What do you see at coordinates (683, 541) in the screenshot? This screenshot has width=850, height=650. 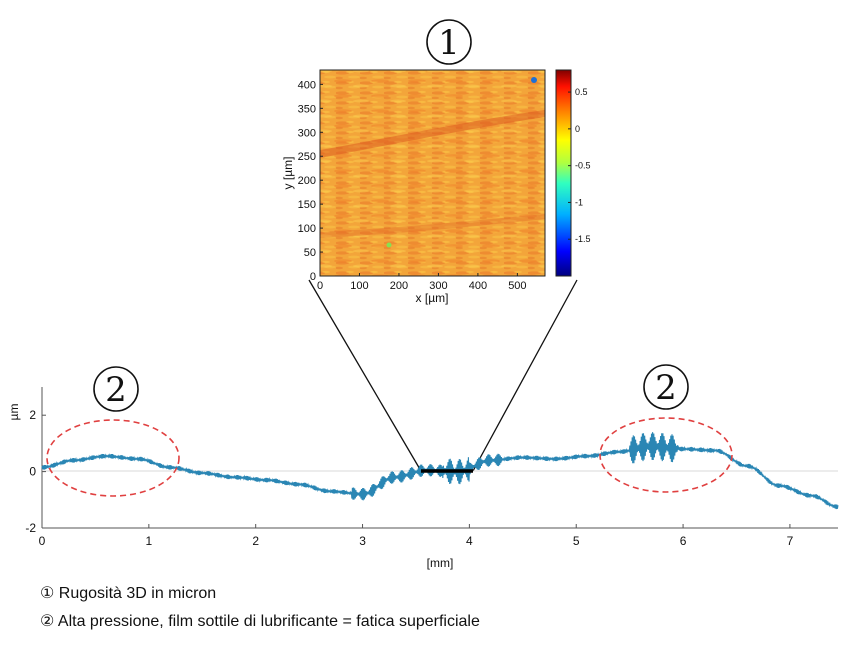 I see `profile-xtick-label: 6` at bounding box center [683, 541].